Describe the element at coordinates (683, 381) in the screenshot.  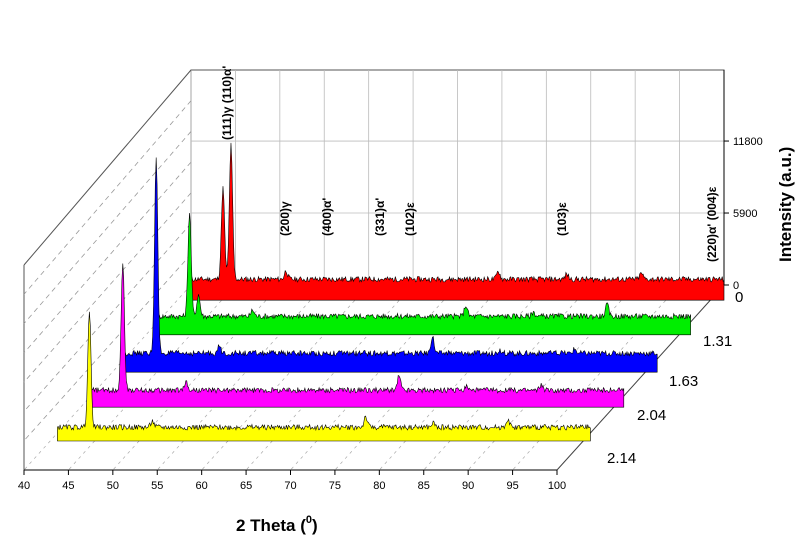
I see `z-tick-label: 1.63` at that location.